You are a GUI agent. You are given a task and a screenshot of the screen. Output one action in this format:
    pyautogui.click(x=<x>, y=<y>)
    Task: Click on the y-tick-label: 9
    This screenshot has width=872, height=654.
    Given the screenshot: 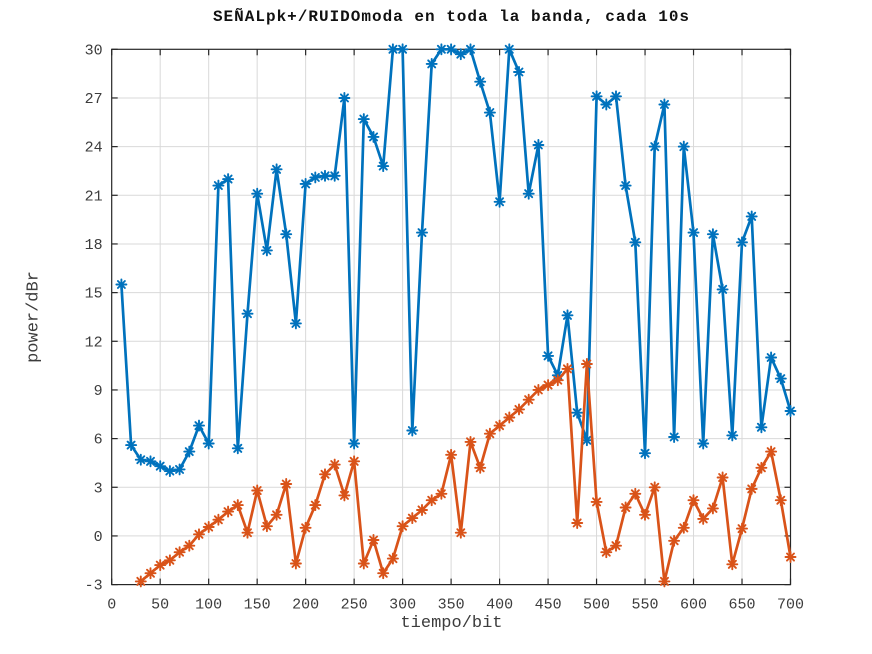 What is the action you would take?
    pyautogui.click(x=98, y=391)
    